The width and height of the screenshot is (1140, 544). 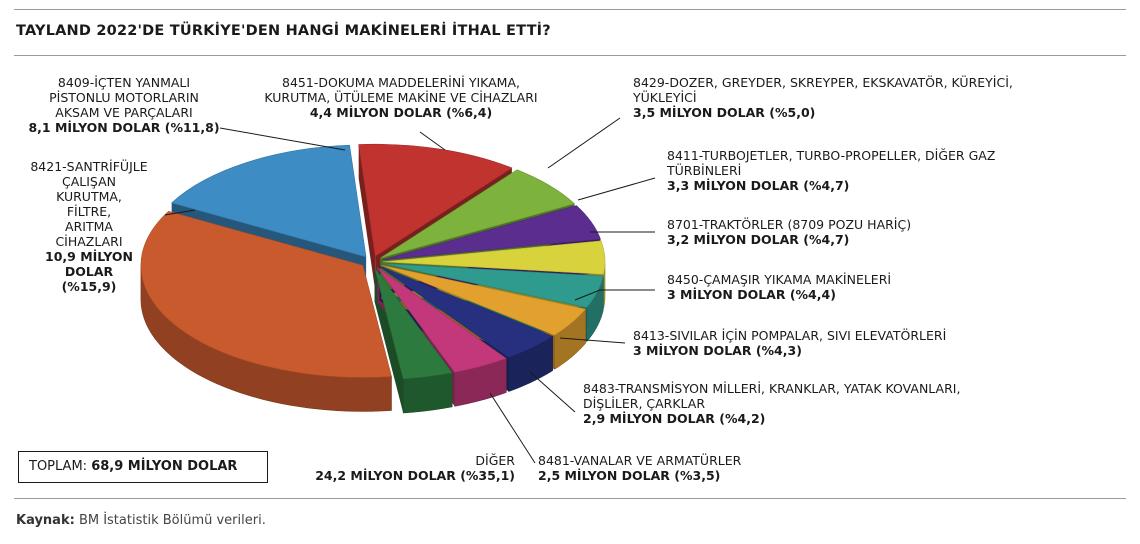 I want to click on slice-value: (%15,9), so click(x=89, y=286).